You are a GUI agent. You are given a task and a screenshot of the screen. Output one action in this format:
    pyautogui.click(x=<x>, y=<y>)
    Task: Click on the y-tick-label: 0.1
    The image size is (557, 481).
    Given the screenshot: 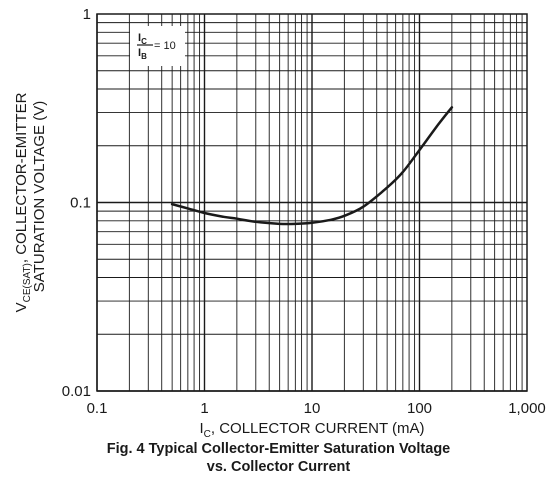 What is the action you would take?
    pyautogui.click(x=80, y=203)
    